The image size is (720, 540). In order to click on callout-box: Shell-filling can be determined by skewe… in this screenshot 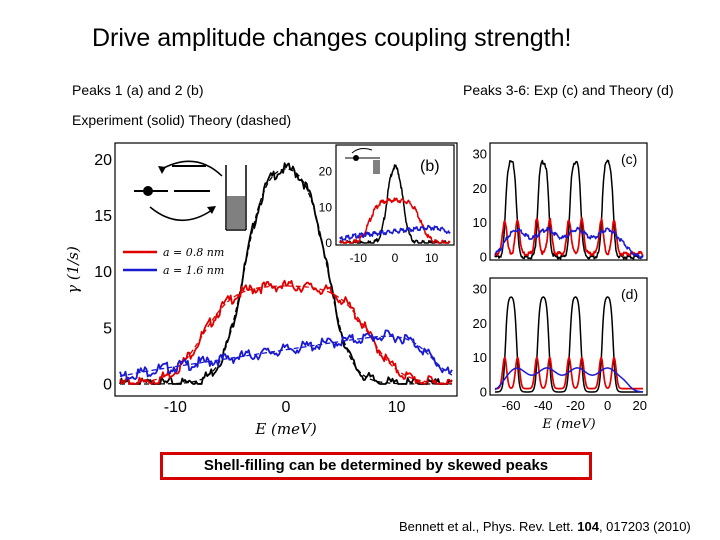, I will do `click(376, 466)`.